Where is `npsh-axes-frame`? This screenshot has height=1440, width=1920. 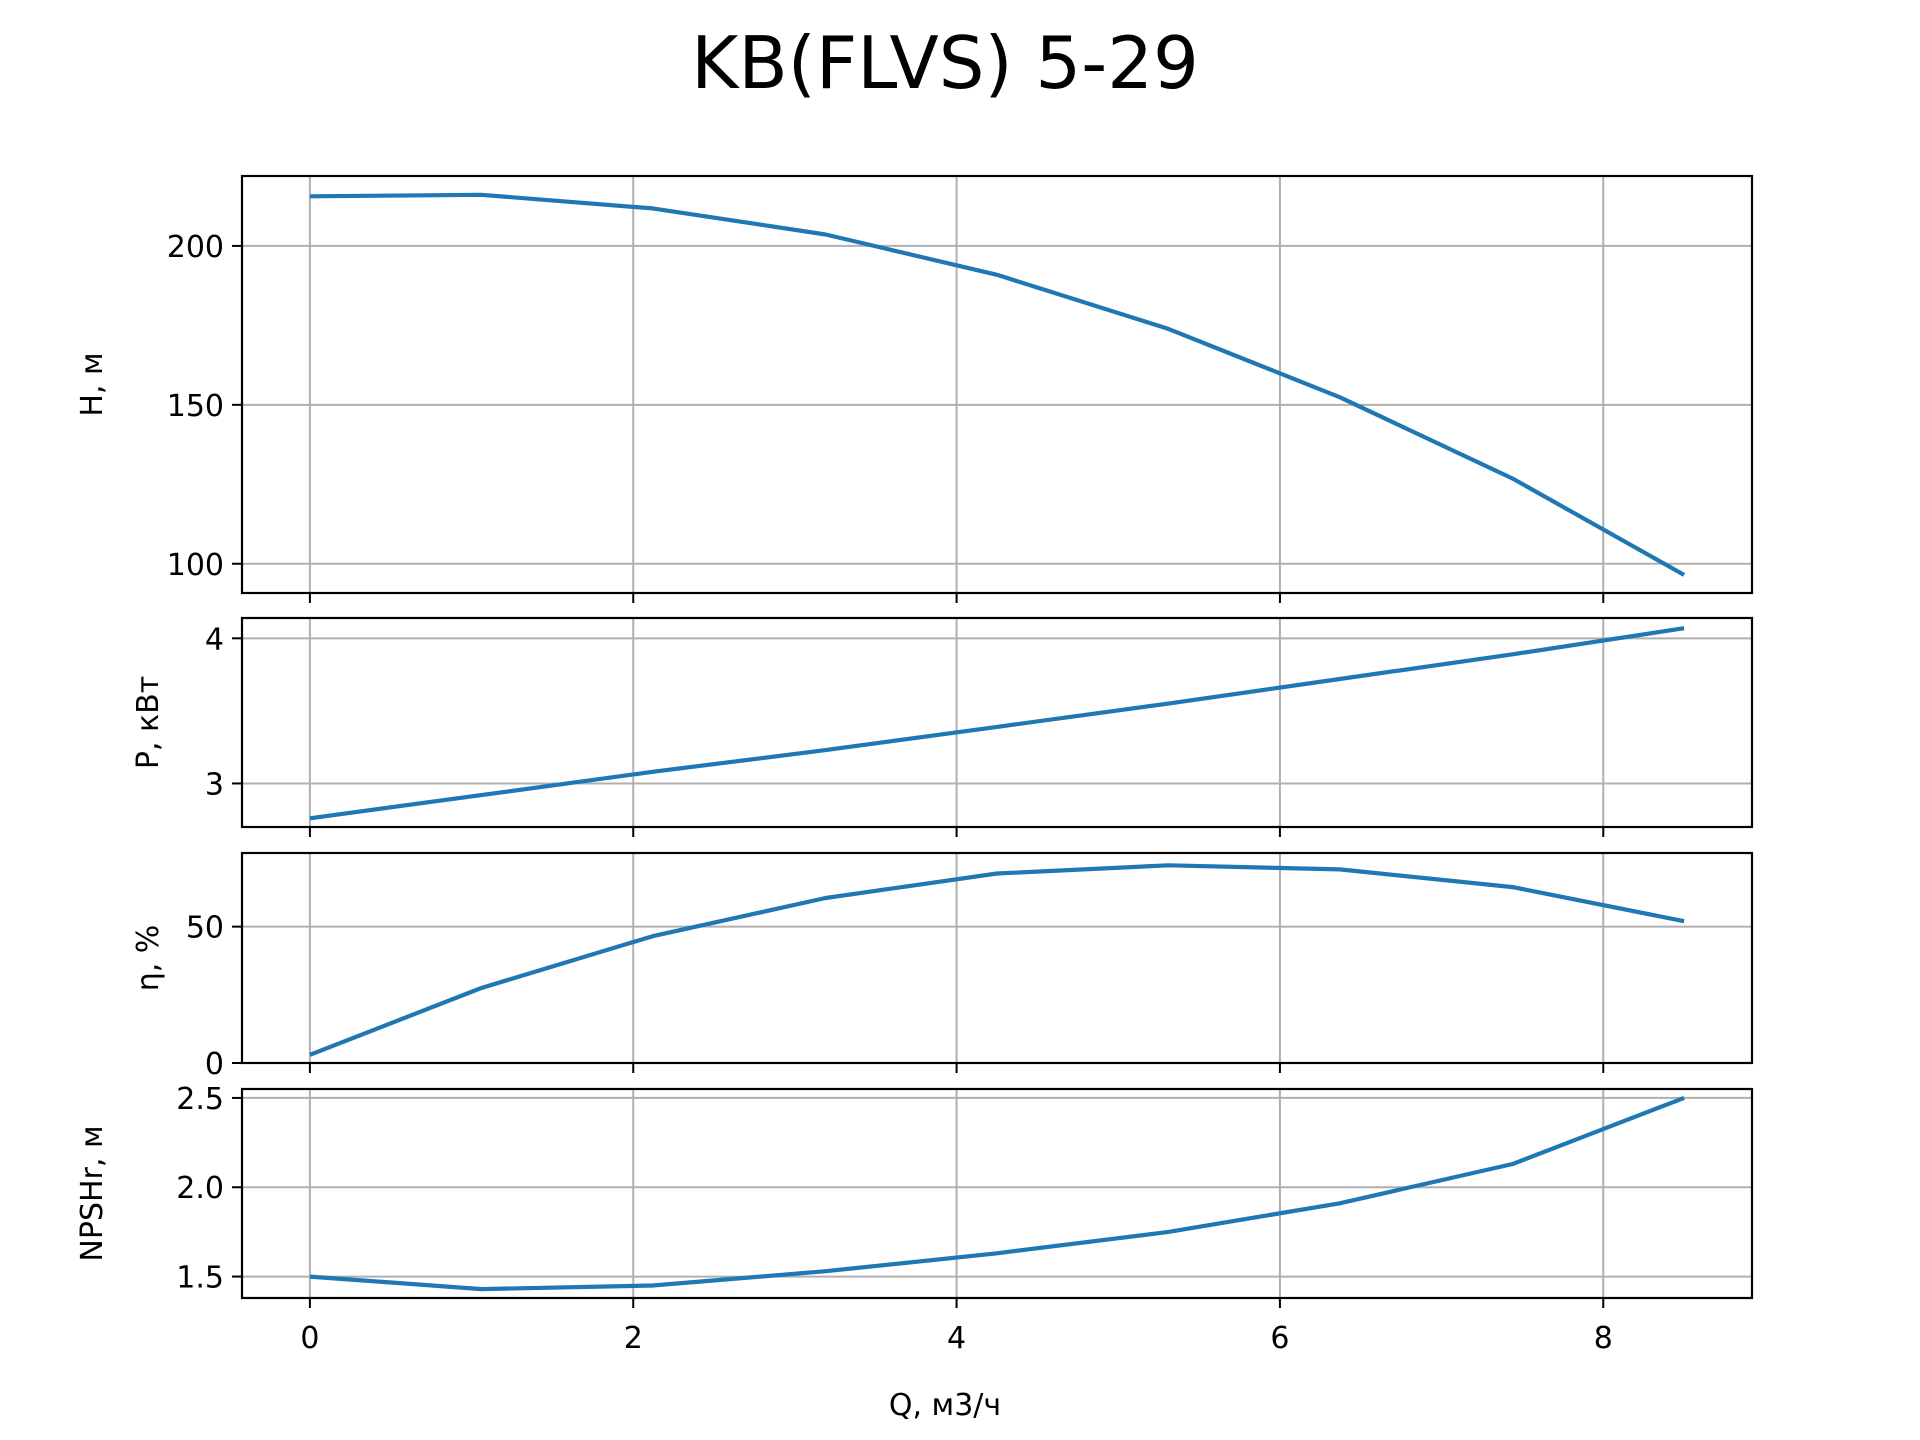
npsh-axes-frame is located at coordinates (997, 1193).